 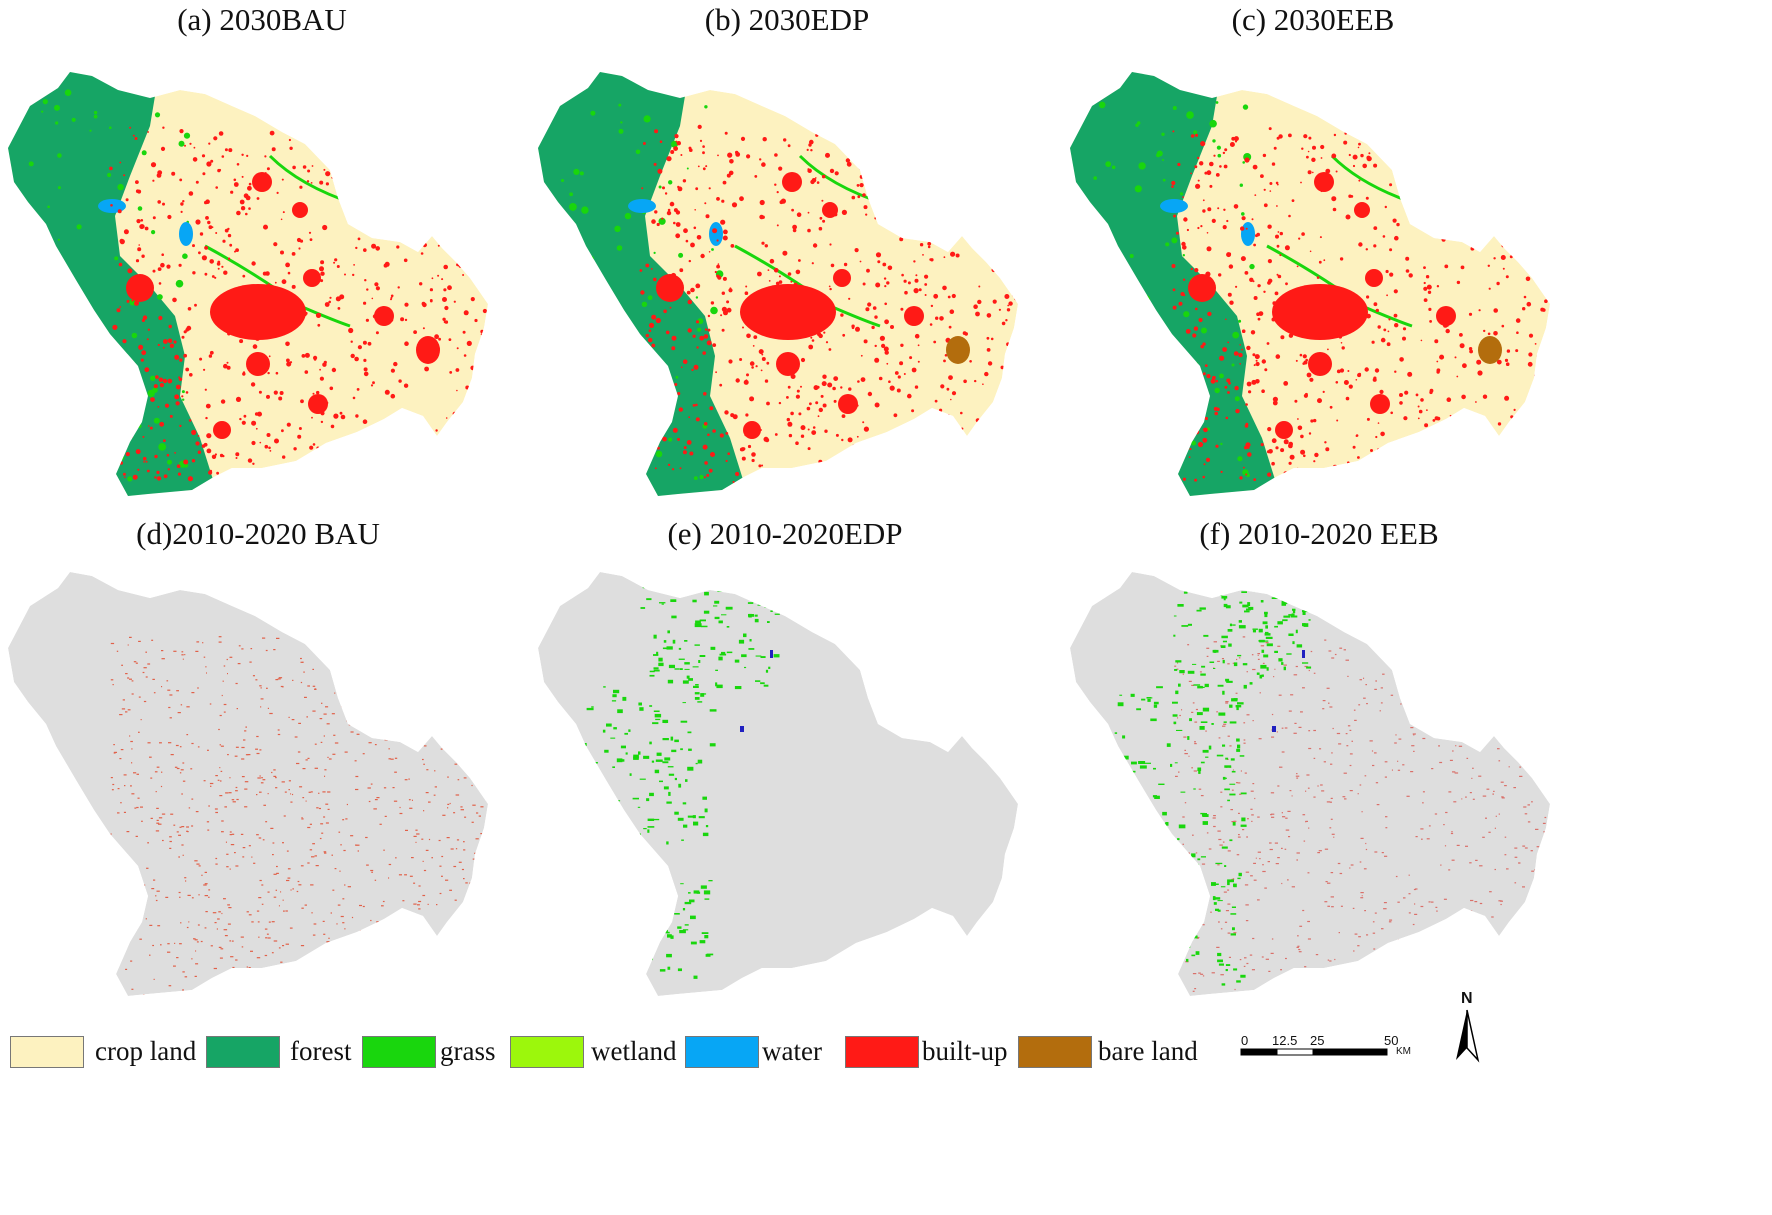 What do you see at coordinates (1202, 288) in the screenshot?
I see `town` at bounding box center [1202, 288].